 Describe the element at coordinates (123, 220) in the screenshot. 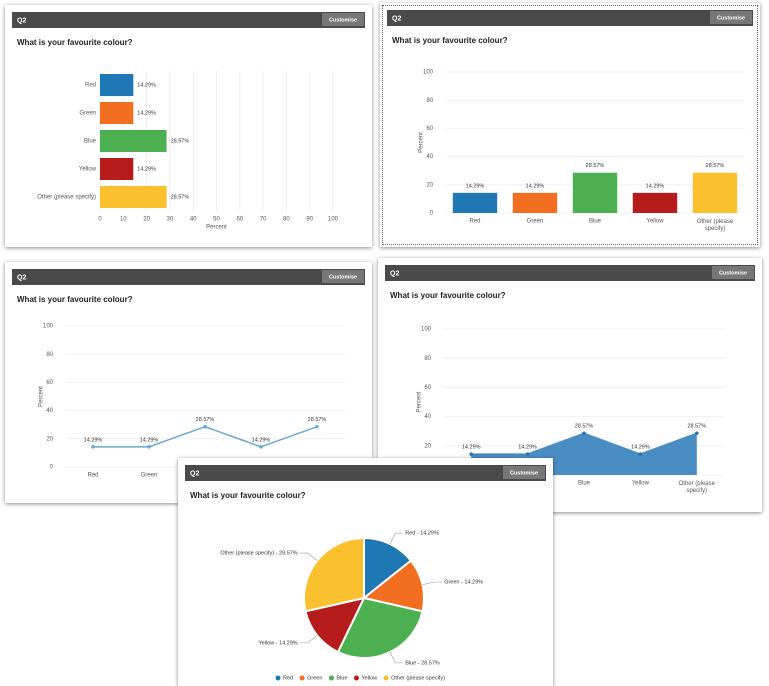

I see `x-tick-label: 10` at that location.